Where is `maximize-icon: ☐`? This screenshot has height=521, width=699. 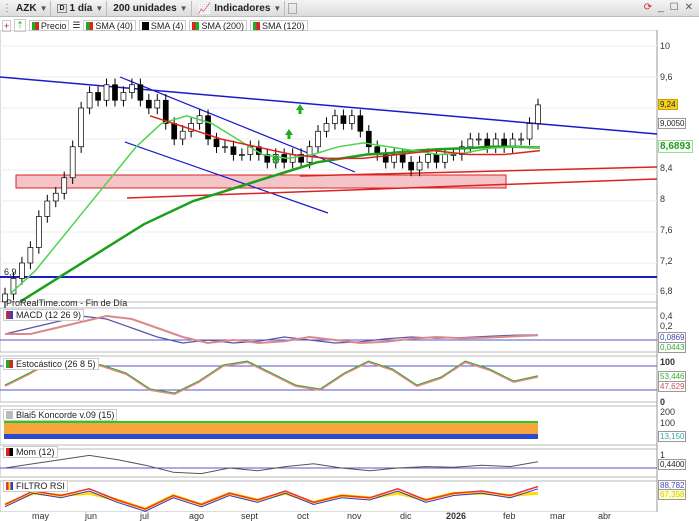 maximize-icon: ☐ is located at coordinates (674, 7).